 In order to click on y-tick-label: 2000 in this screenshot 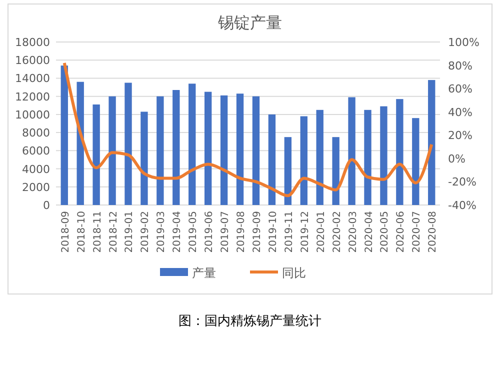, I will do `click(36, 187)`.